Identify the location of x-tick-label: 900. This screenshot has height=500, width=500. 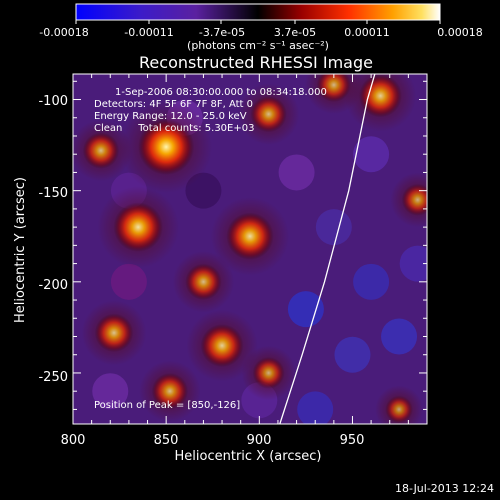
(259, 440).